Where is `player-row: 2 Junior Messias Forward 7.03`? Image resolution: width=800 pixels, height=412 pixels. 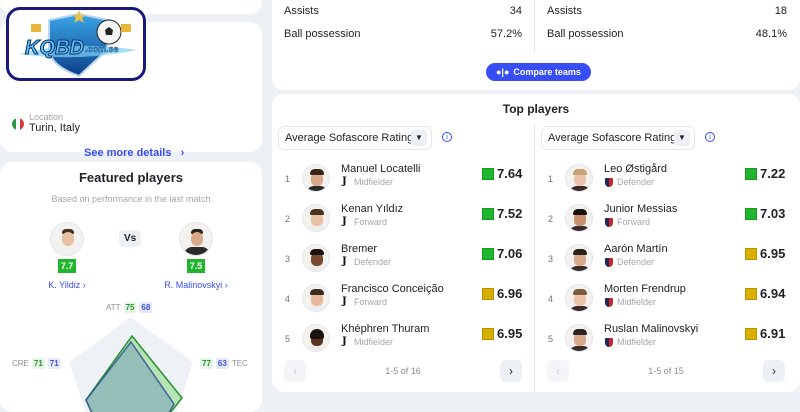 player-row: 2 Junior Messias Forward 7.03 is located at coordinates (666, 220).